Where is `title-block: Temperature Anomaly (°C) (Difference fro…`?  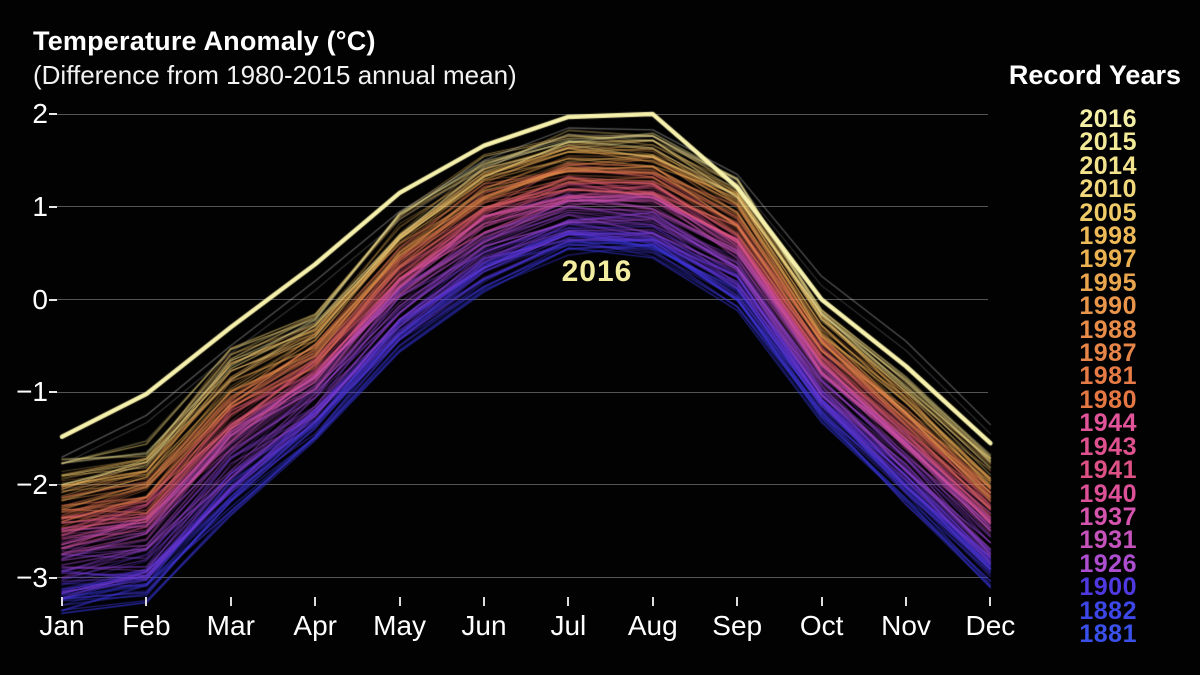
title-block: Temperature Anomaly (°C) (Difference fro… is located at coordinates (353, 58).